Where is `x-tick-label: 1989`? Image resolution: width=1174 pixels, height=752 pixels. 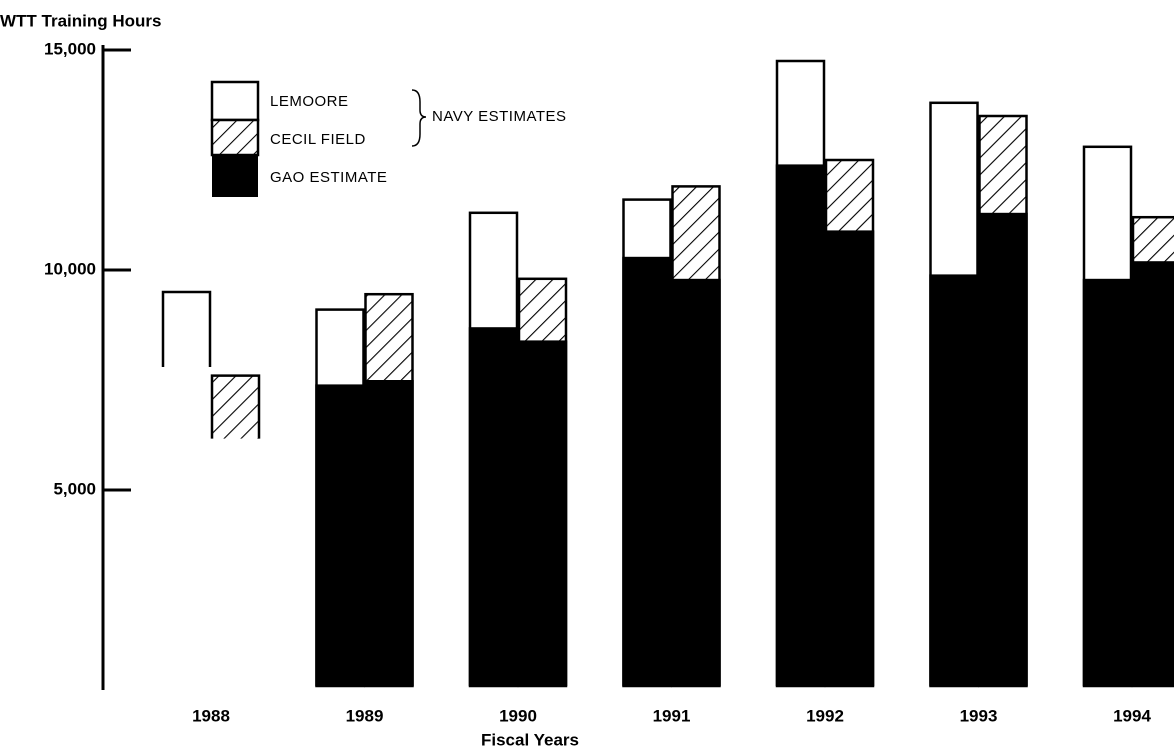 x-tick-label: 1989 is located at coordinates (365, 715).